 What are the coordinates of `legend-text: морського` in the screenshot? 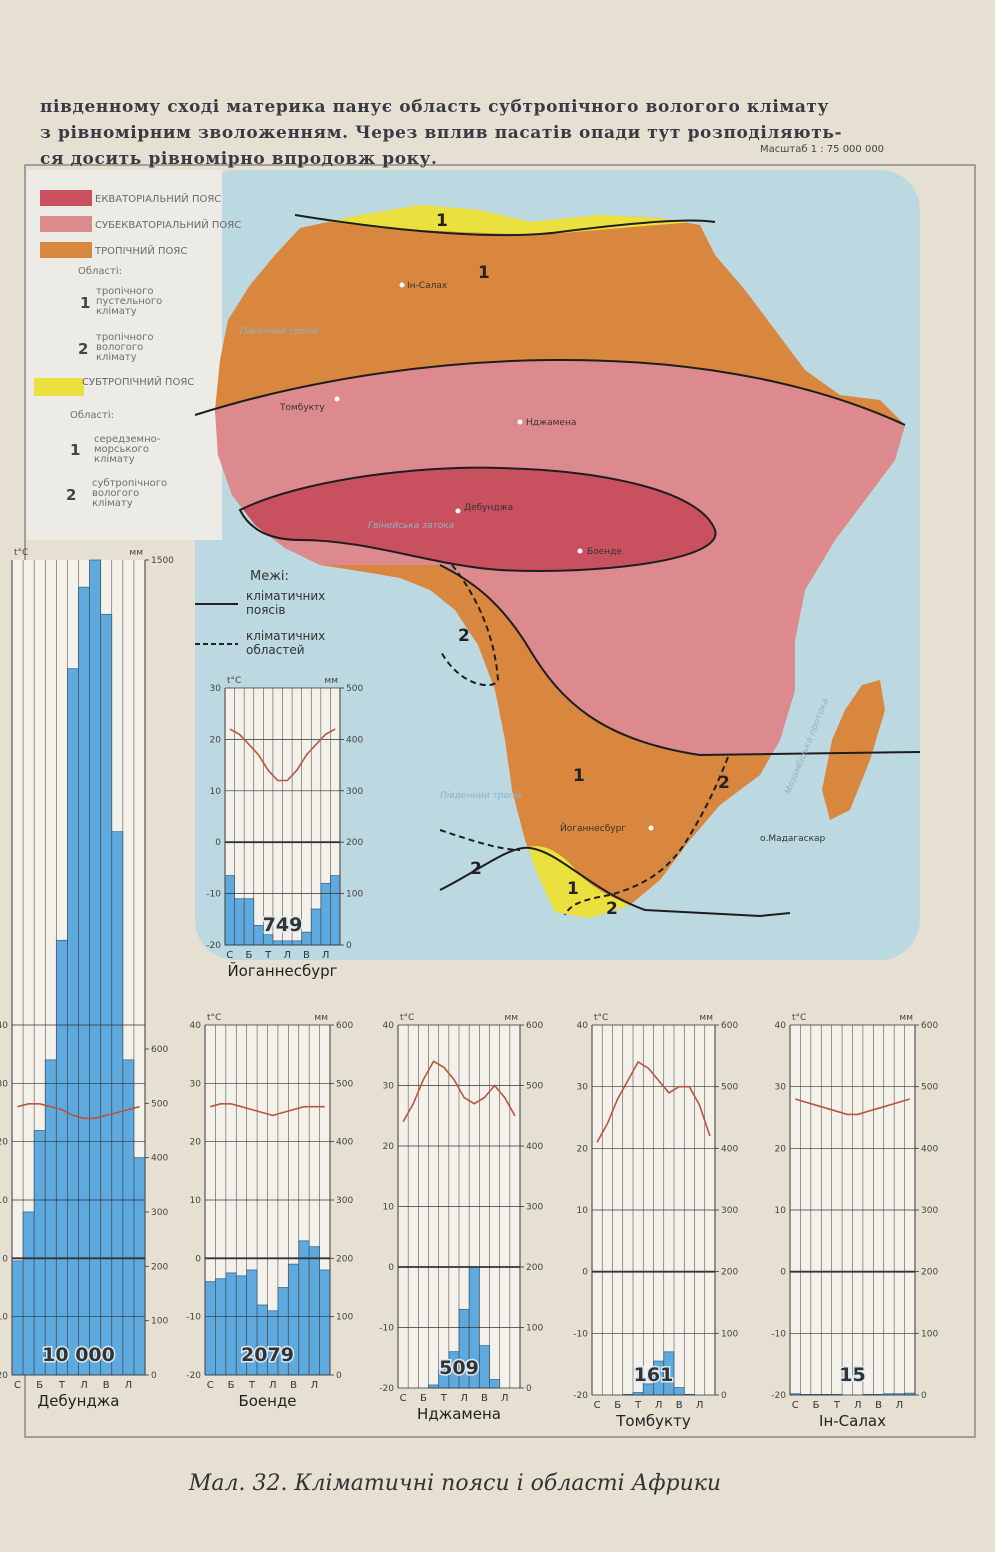 It's located at (121, 449).